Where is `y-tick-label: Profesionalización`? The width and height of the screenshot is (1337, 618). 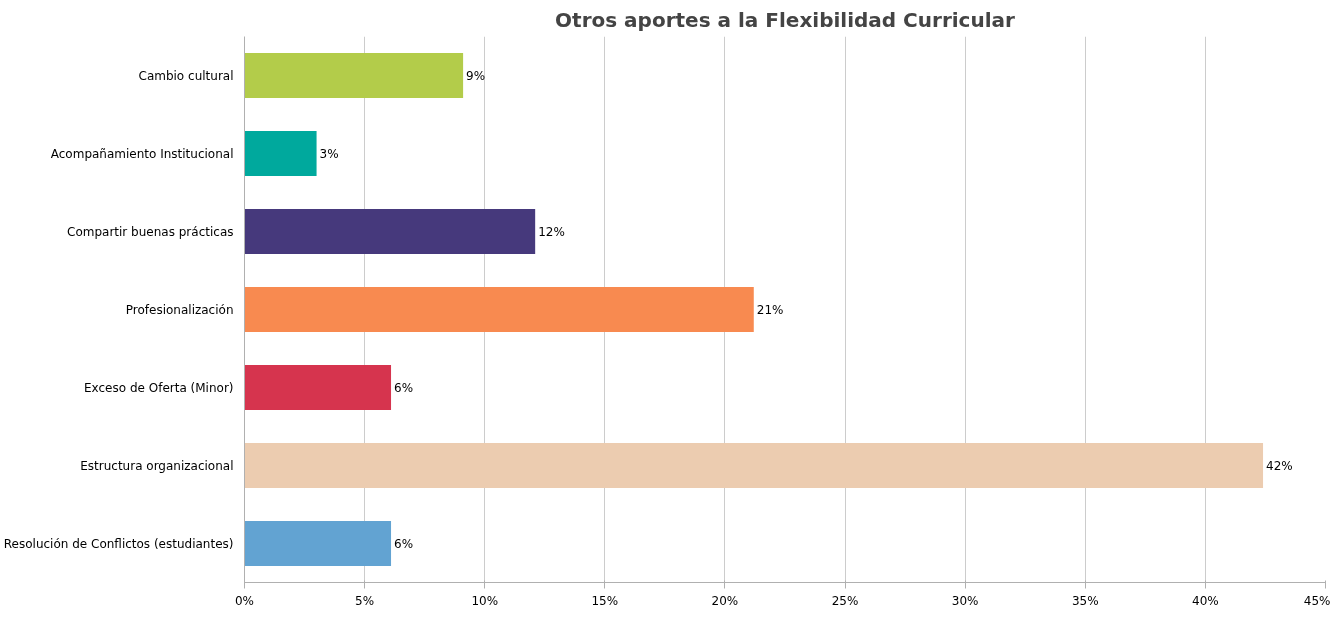
y-tick-label: Profesionalización is located at coordinates (179, 309).